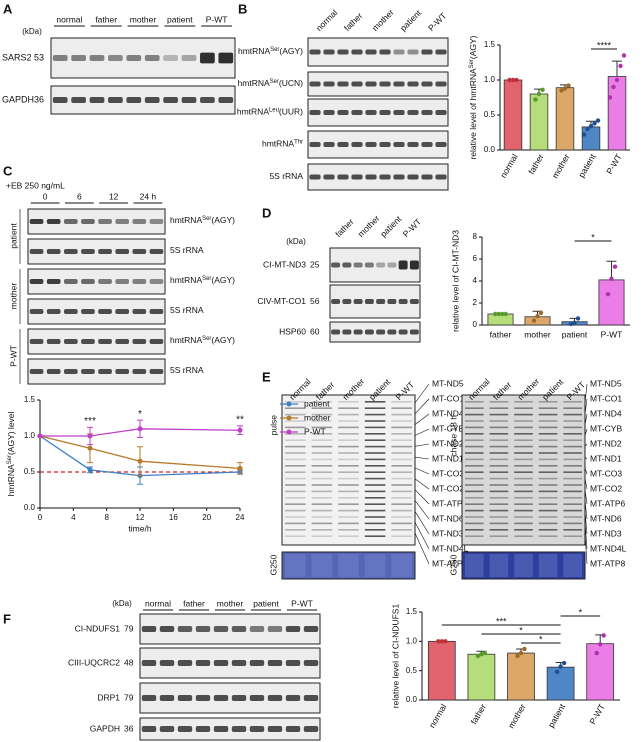 The image size is (642, 742). I want to click on kda-header: (kDa), so click(296, 241).